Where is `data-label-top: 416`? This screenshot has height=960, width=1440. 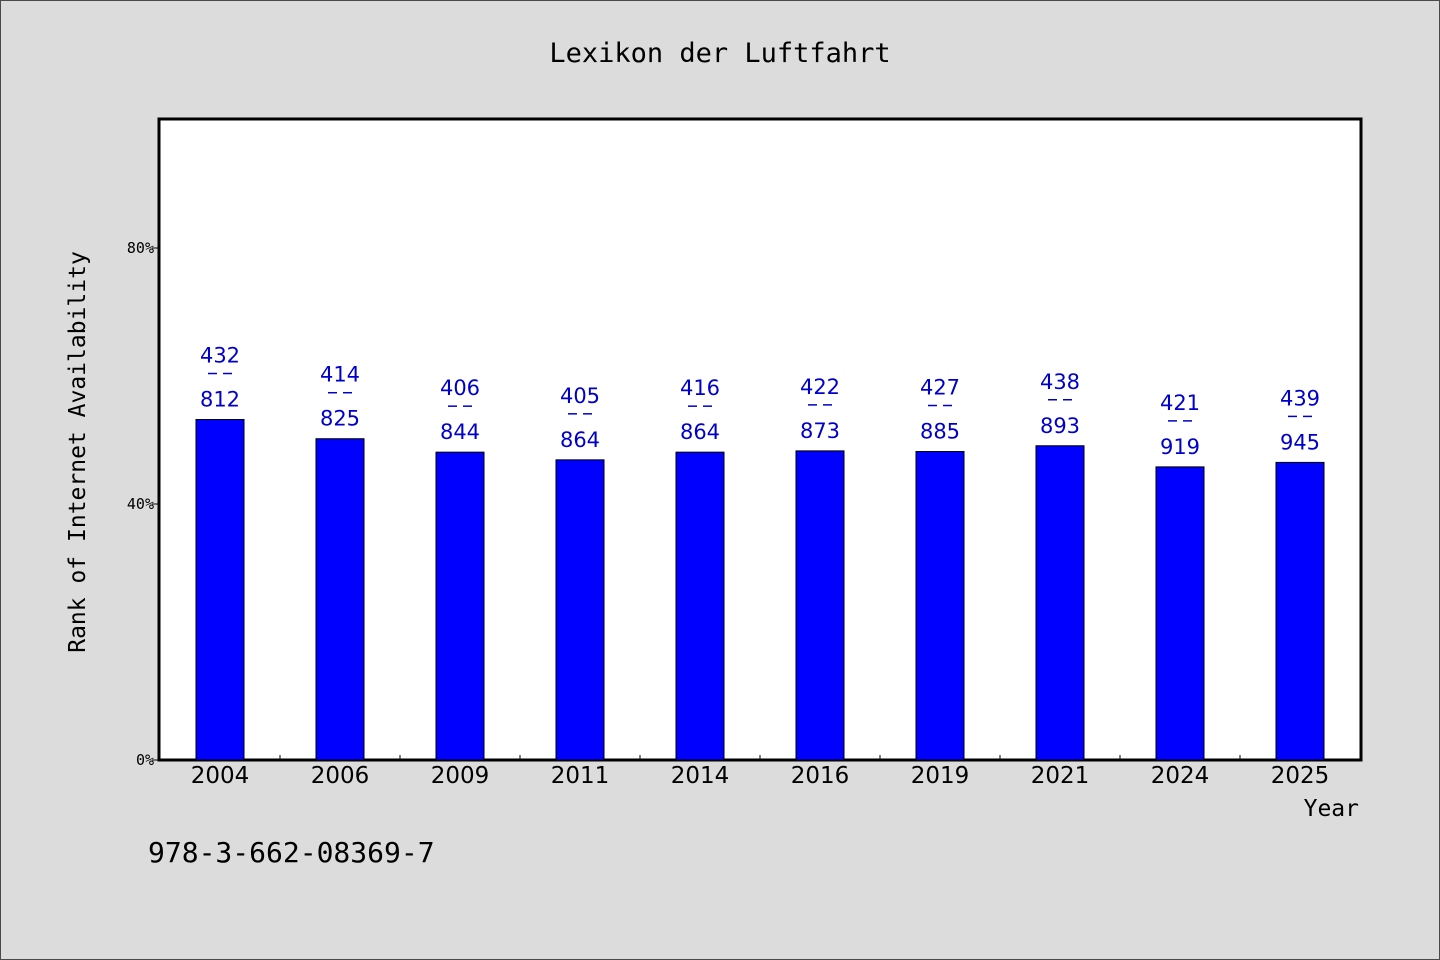 data-label-top: 416 is located at coordinates (700, 388).